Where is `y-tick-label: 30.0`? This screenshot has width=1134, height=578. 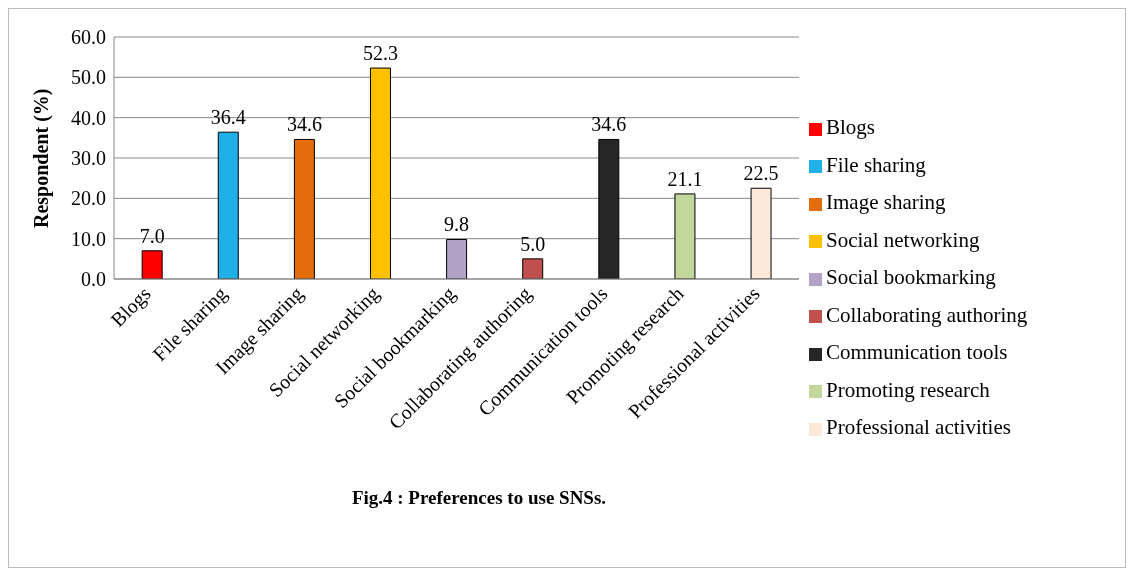 y-tick-label: 30.0 is located at coordinates (88, 158).